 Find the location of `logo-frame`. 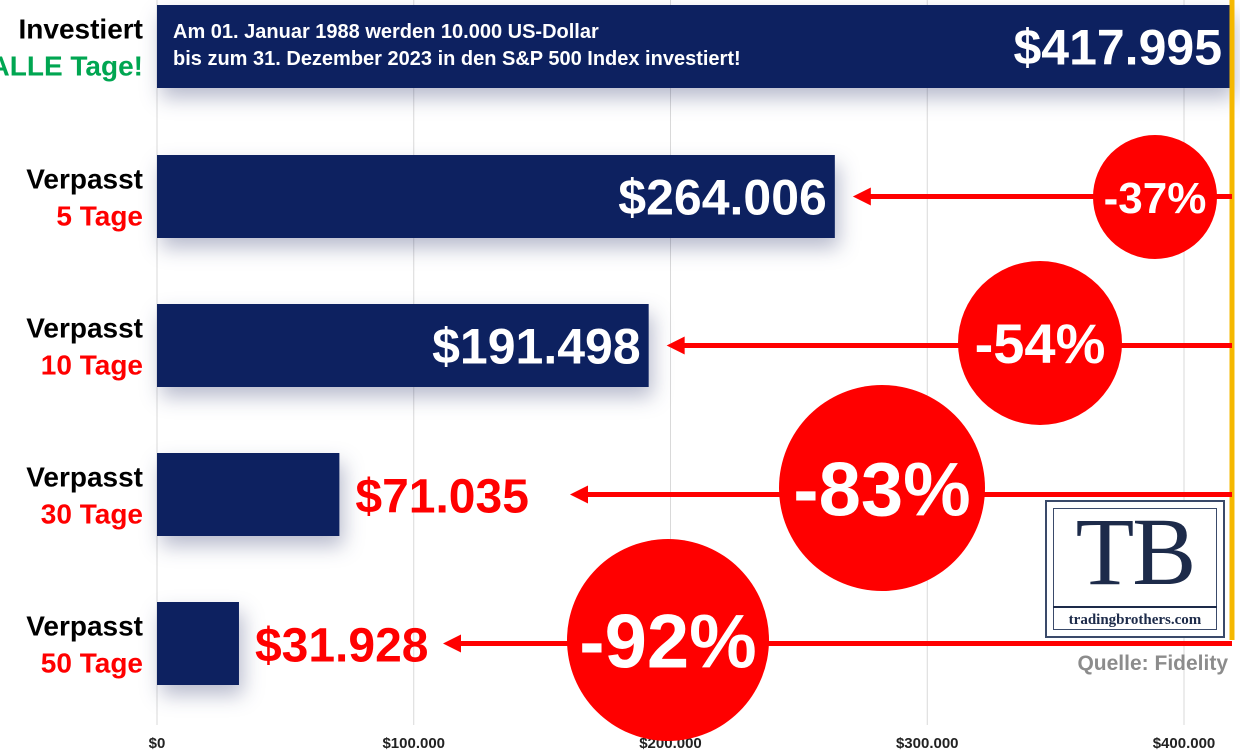

logo-frame is located at coordinates (1135, 569).